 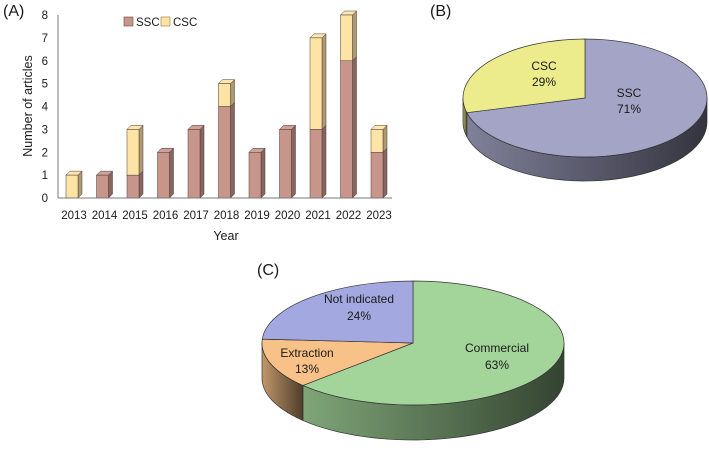 I want to click on pie-b-percent-csc: 29%, so click(x=544, y=82).